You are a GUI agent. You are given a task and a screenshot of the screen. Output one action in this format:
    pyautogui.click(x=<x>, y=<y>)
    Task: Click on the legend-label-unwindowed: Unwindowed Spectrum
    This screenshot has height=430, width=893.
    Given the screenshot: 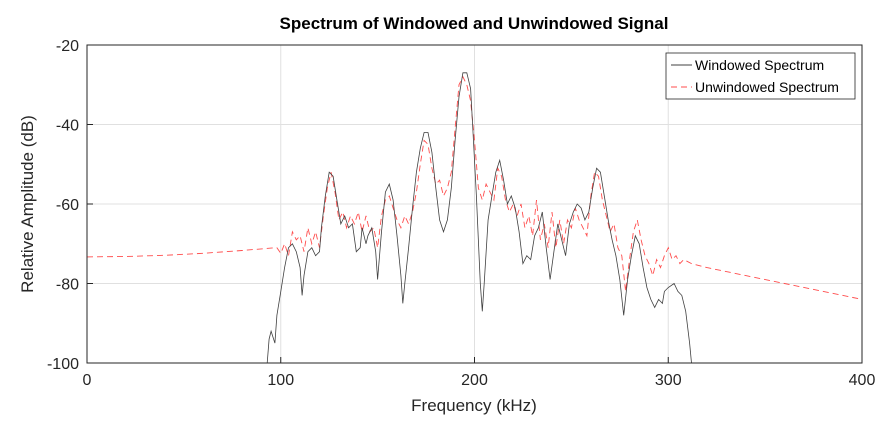 What is the action you would take?
    pyautogui.click(x=767, y=87)
    